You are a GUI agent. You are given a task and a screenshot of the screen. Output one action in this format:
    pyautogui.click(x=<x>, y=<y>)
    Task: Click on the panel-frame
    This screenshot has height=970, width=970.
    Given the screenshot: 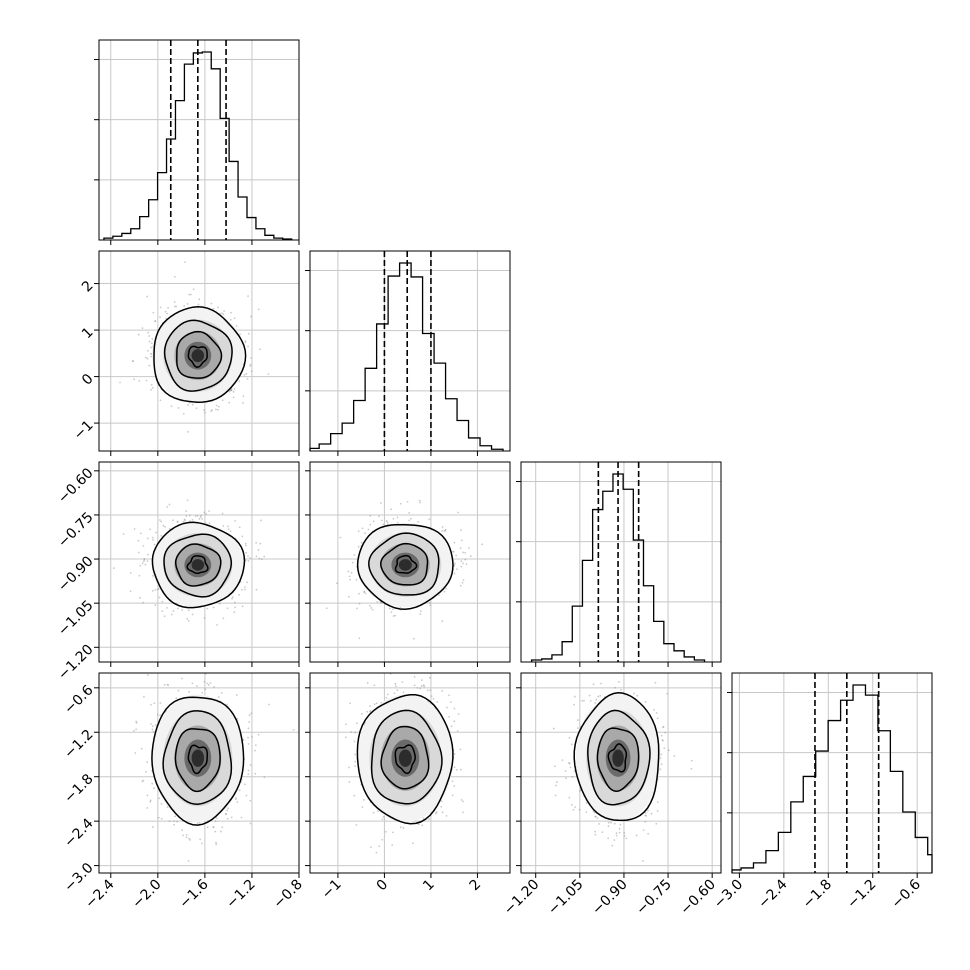 What is the action you would take?
    pyautogui.click(x=199, y=351)
    